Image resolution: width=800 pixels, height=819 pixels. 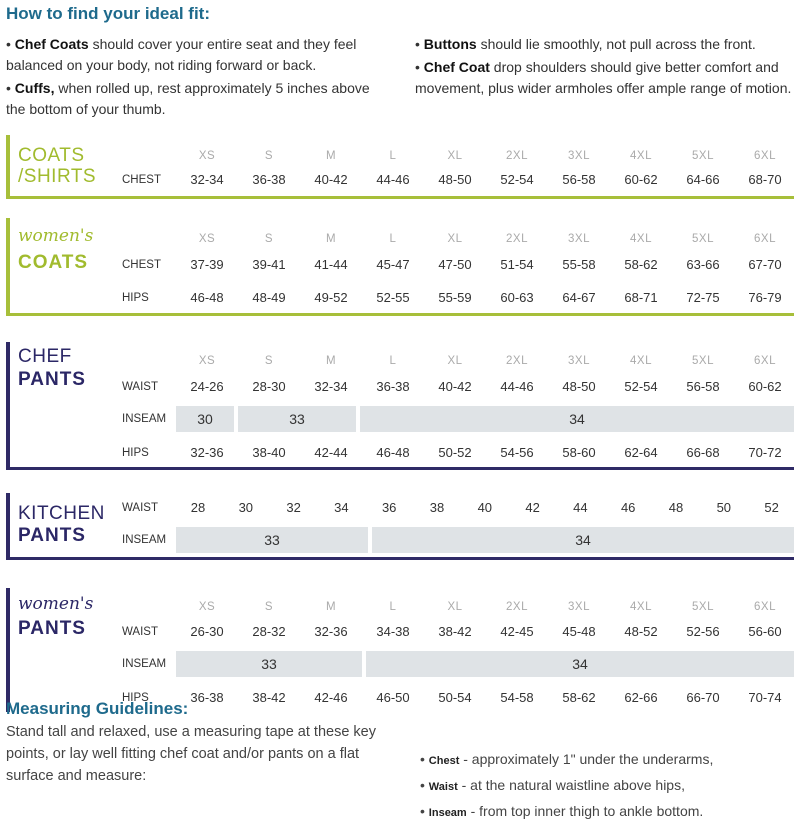 What do you see at coordinates (703, 697) in the screenshot?
I see `hips-value: 66-70` at bounding box center [703, 697].